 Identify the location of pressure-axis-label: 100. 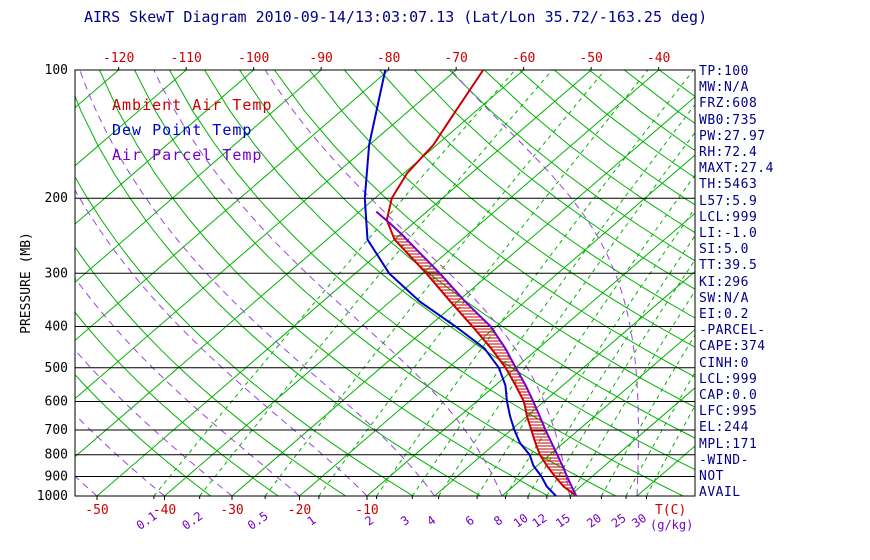
(56, 70).